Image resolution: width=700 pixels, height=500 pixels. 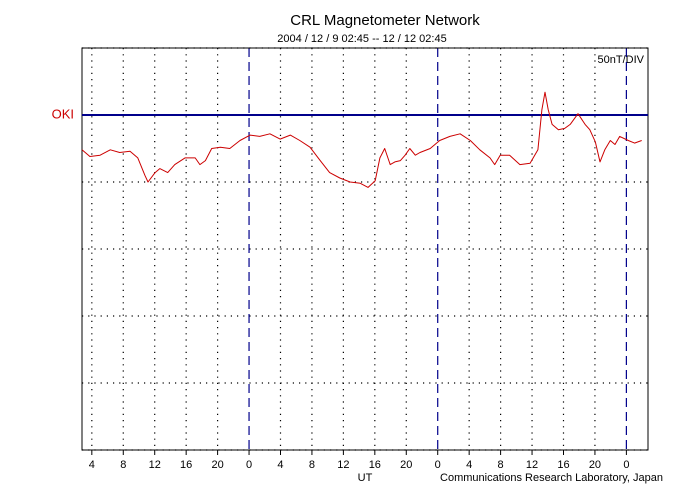 I want to click on scale-label: 50nT/DIV, so click(x=621, y=60).